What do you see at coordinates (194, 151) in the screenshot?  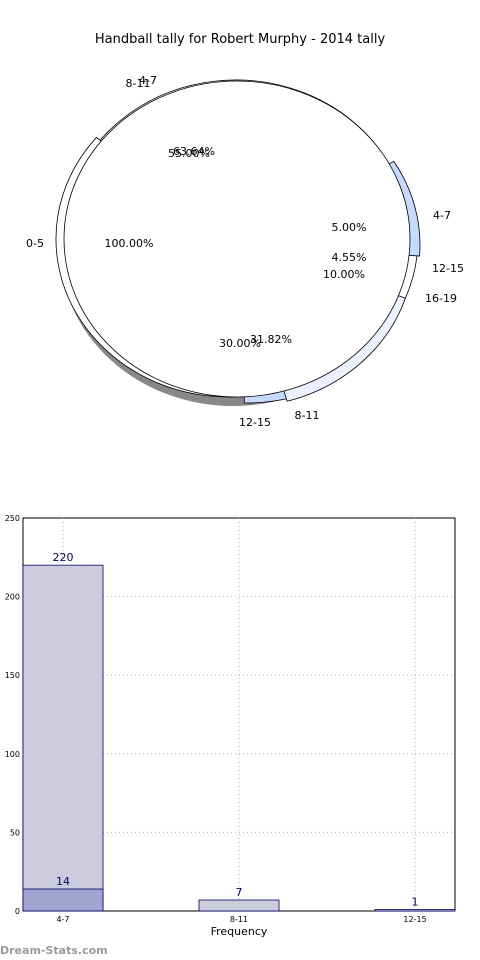 I see `pie-slice-percent: 63.64%` at bounding box center [194, 151].